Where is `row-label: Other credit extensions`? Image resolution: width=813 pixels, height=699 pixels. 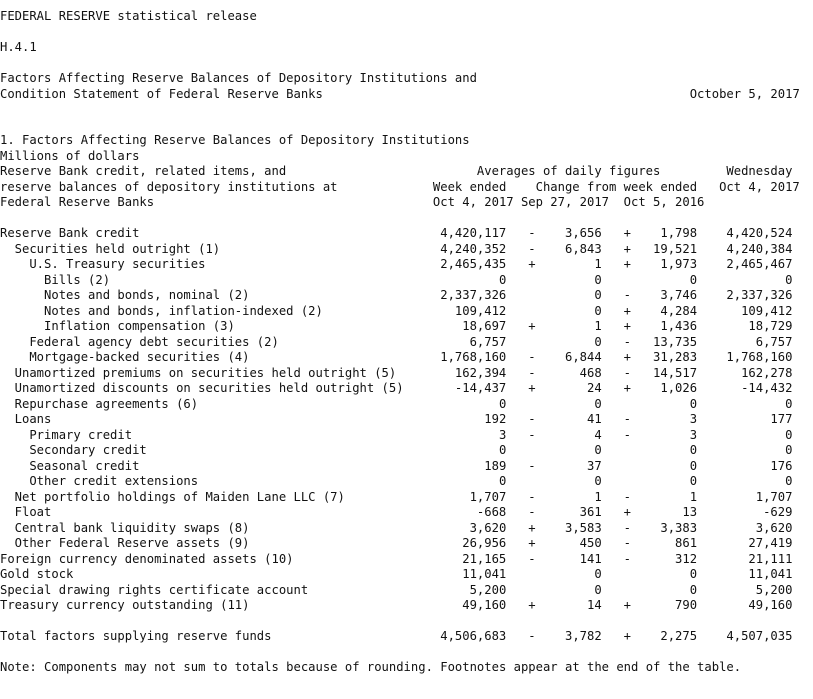 row-label: Other credit extensions is located at coordinates (114, 481).